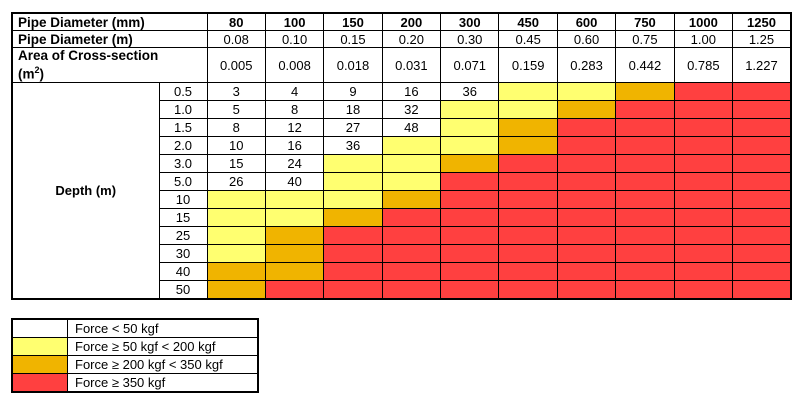 This screenshot has height=405, width=800. What do you see at coordinates (39, 383) in the screenshot?
I see `legend-swatch` at bounding box center [39, 383].